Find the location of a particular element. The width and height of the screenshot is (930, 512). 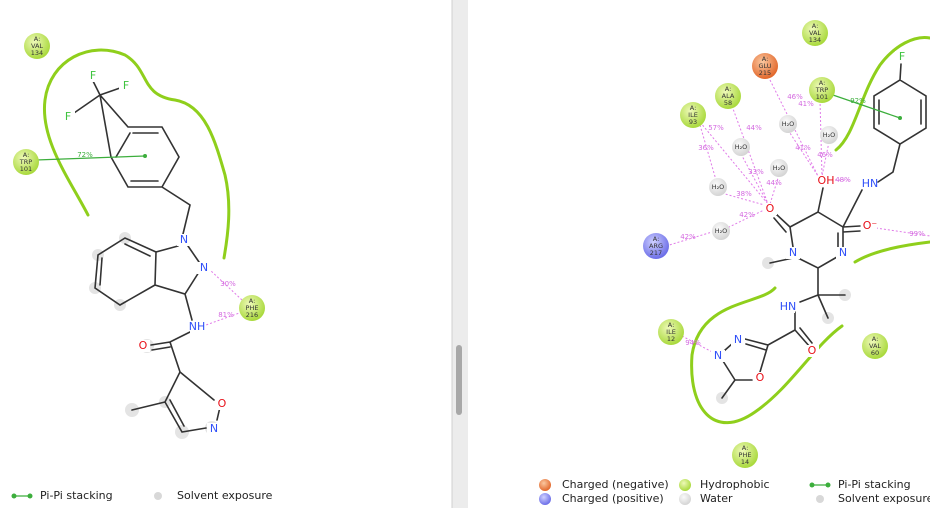

bonds is located at coordinates (824, 231).